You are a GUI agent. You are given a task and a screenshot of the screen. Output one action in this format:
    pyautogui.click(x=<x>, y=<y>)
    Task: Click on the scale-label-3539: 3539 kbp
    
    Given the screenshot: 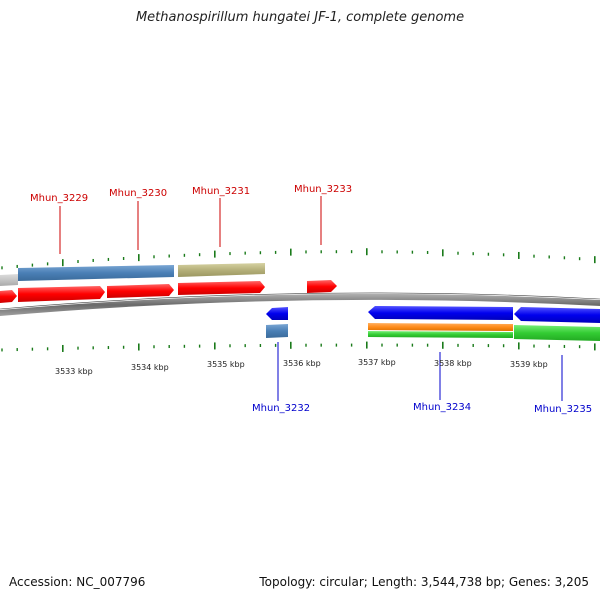 What is the action you would take?
    pyautogui.click(x=529, y=364)
    